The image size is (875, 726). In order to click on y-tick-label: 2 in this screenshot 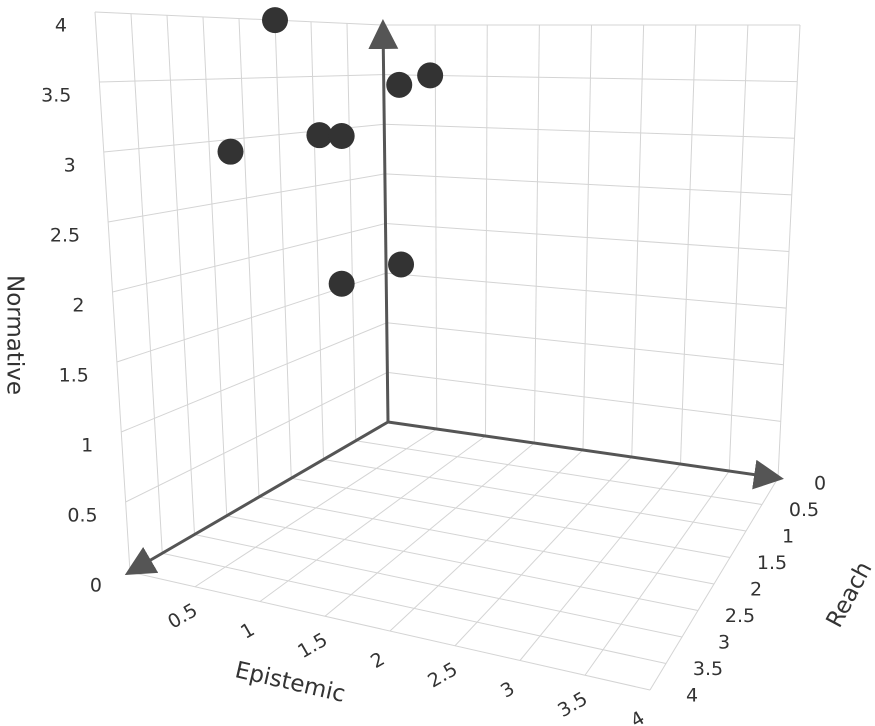, I will do `click(756, 590)`.